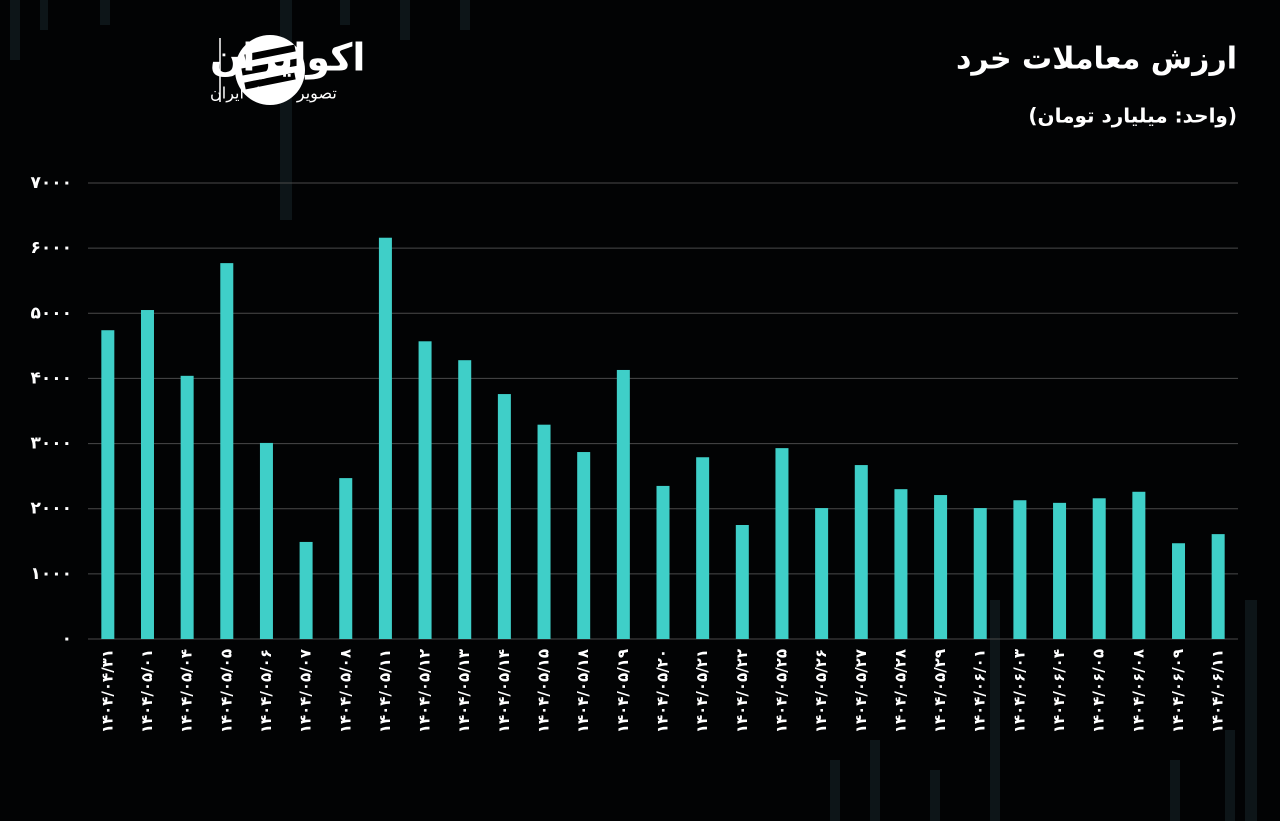  Describe the element at coordinates (663, 691) in the screenshot. I see `x-tick-label: ۱۴۰۴/۰۵/۲۰` at that location.